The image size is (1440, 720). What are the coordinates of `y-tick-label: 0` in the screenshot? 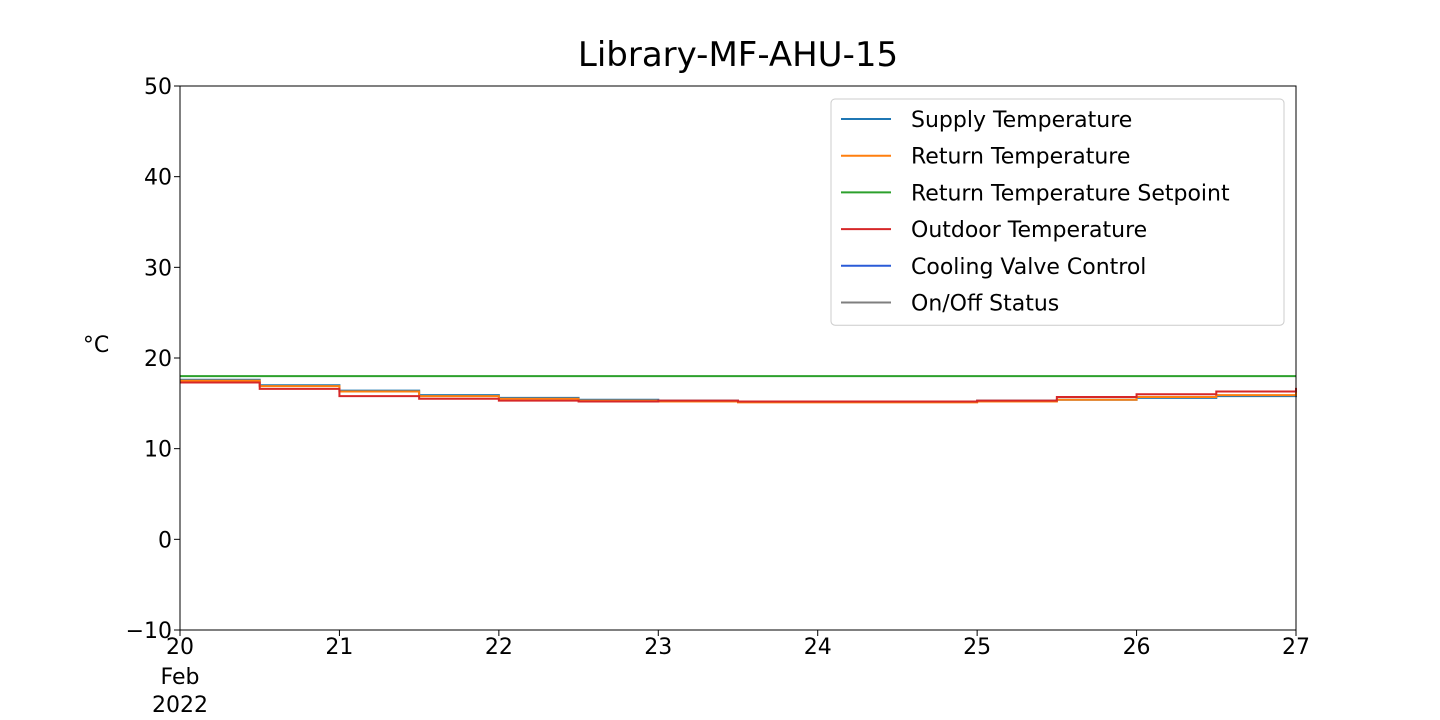 It's located at (165, 540).